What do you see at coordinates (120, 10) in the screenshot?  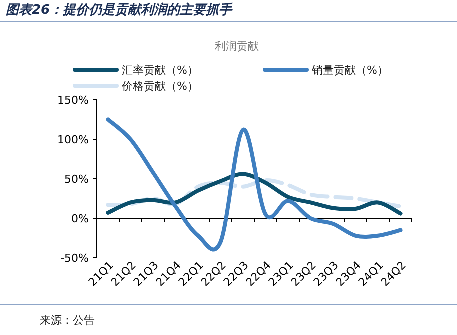 I see `chart-subtitle: 图表26：提价仍是贡献利润的主要抓手` at bounding box center [120, 10].